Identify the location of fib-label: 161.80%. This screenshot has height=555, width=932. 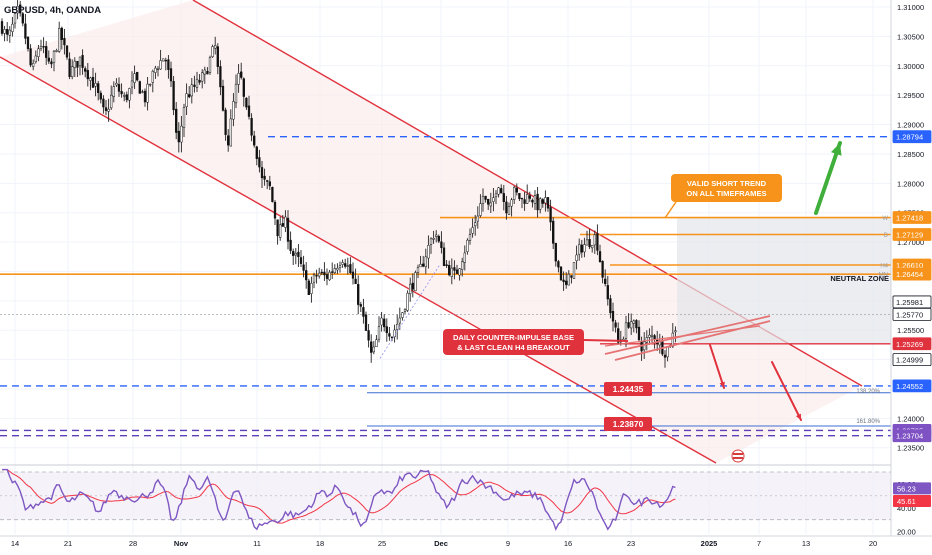
(868, 422).